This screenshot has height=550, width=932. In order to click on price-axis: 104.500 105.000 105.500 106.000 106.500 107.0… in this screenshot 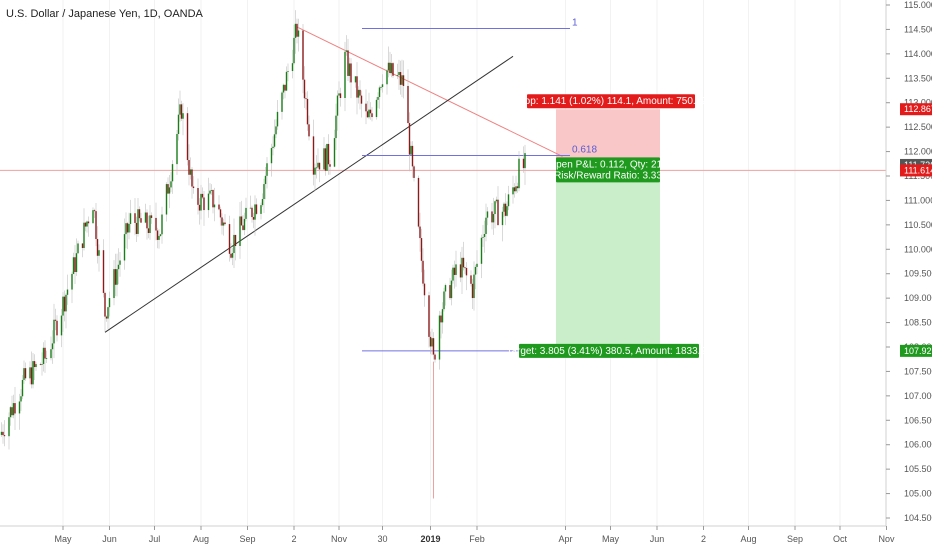, I will do `click(908, 275)`.